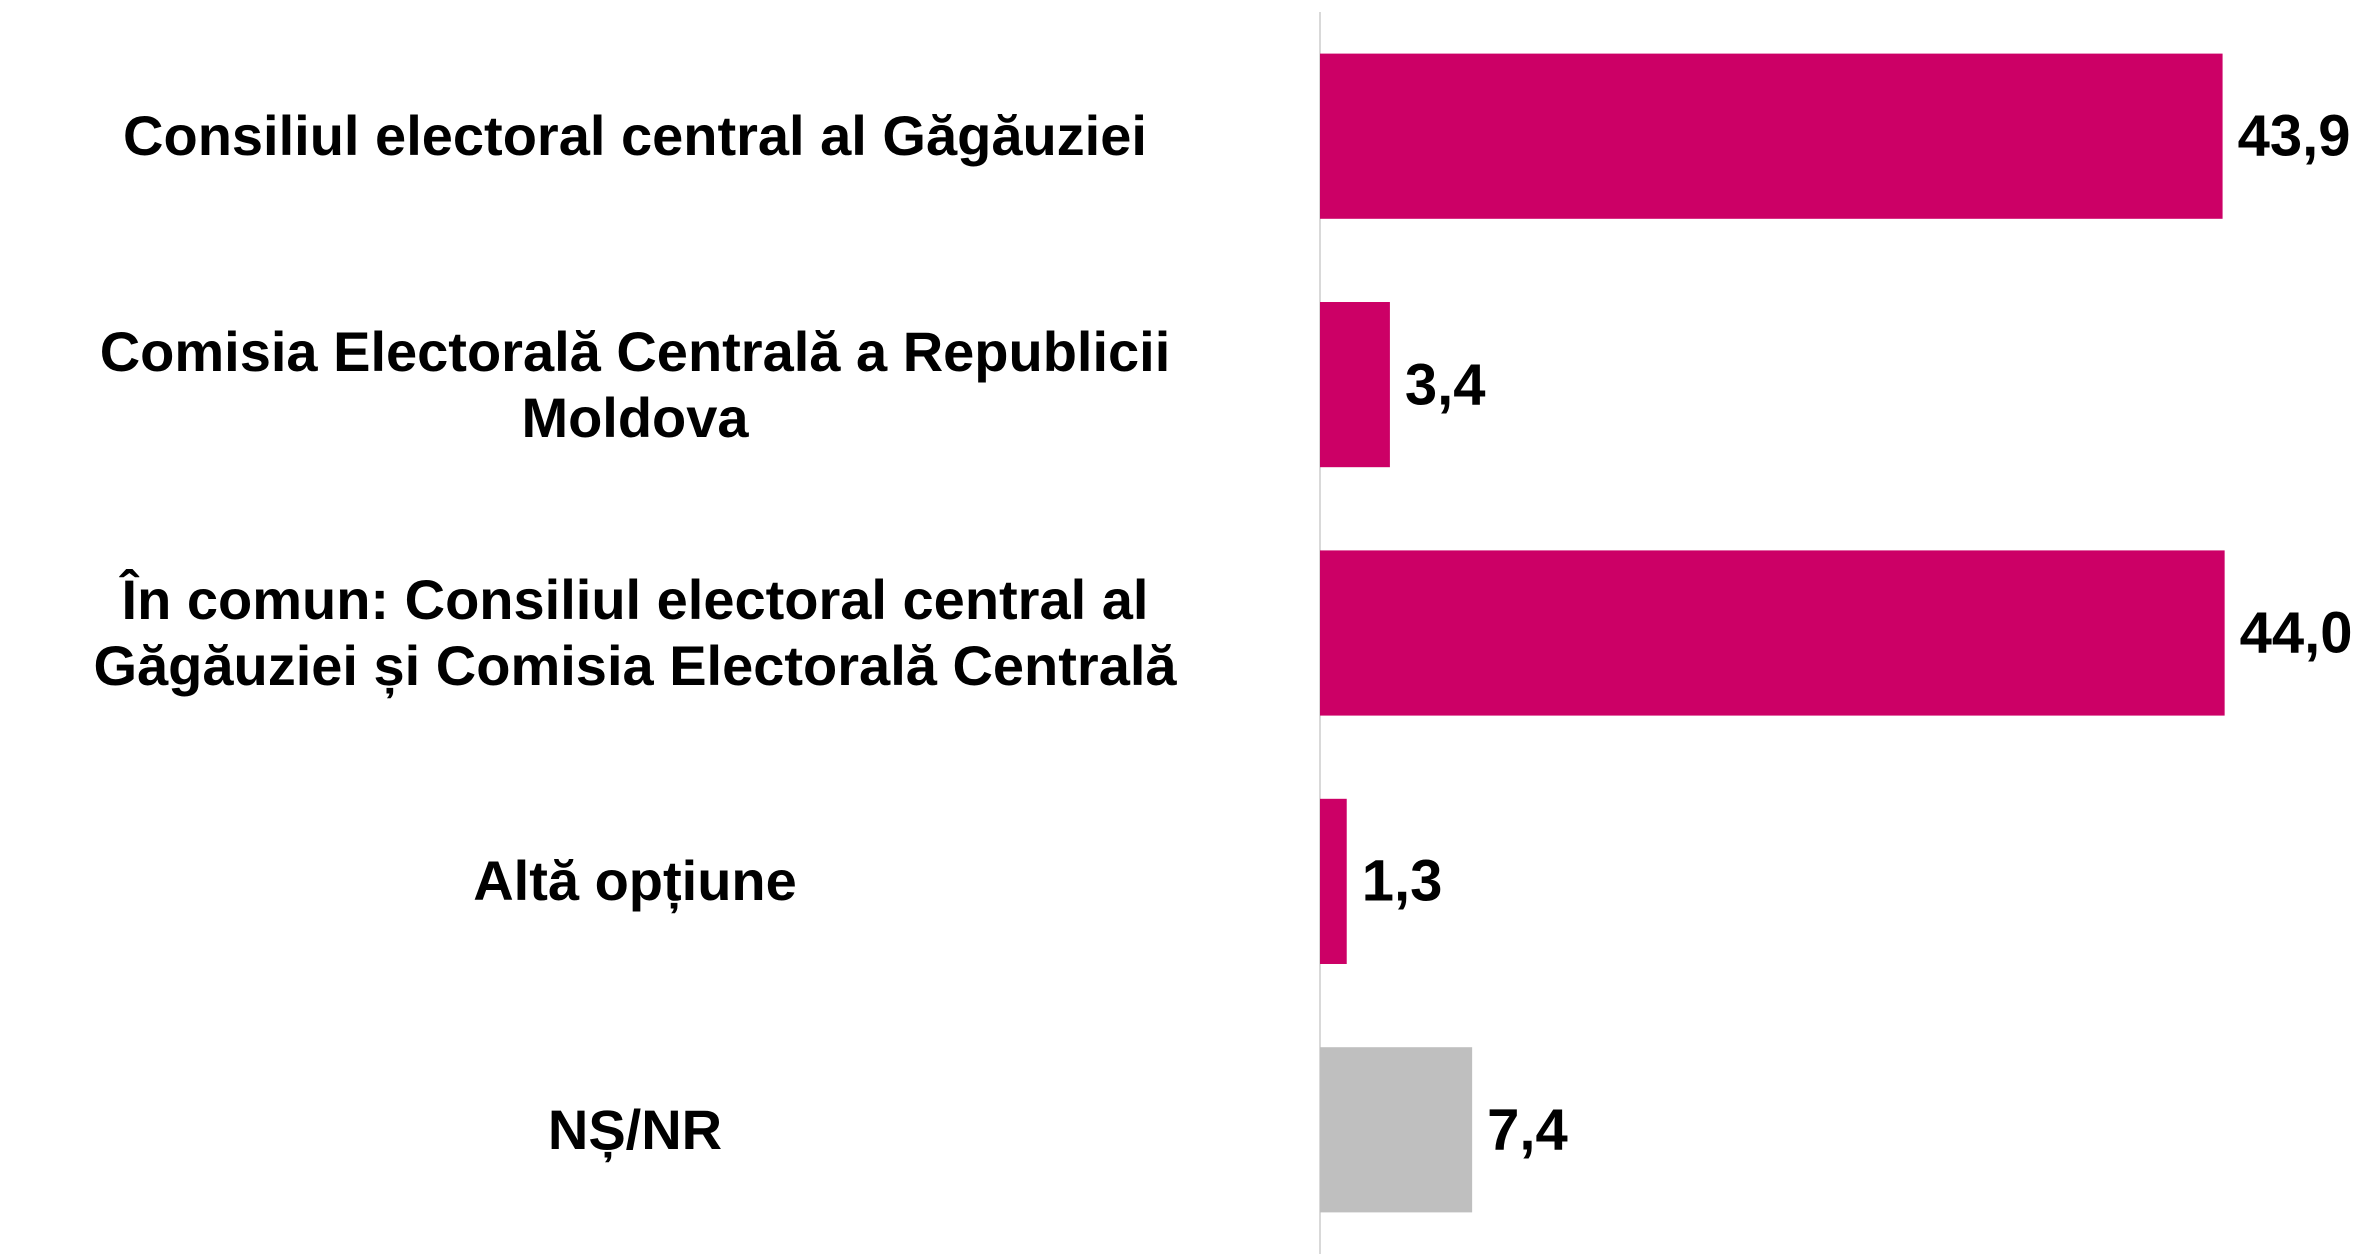  I want to click on value-label: 3,4, so click(1445, 385).